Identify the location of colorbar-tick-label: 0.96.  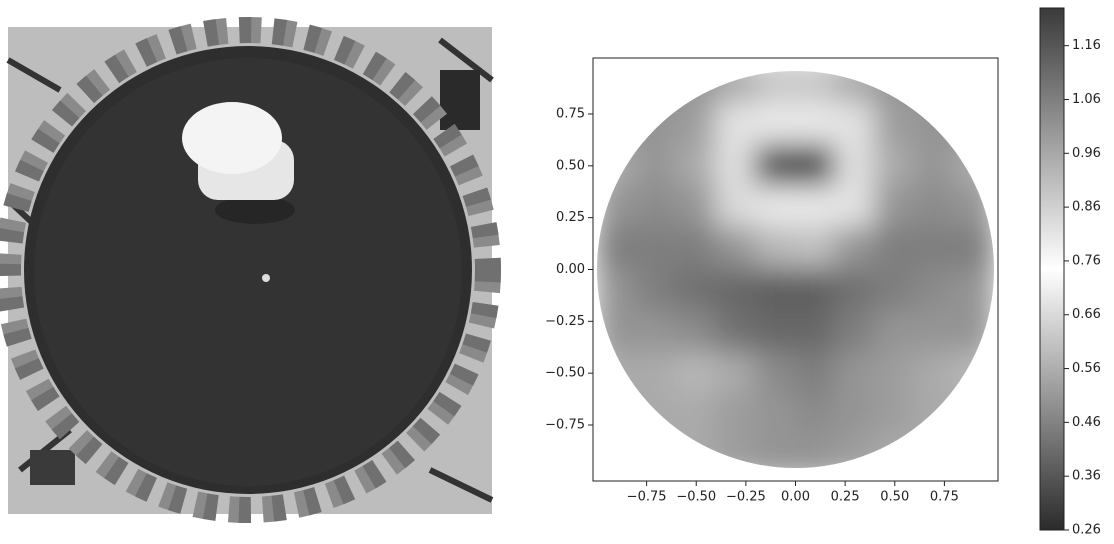
(1086, 153).